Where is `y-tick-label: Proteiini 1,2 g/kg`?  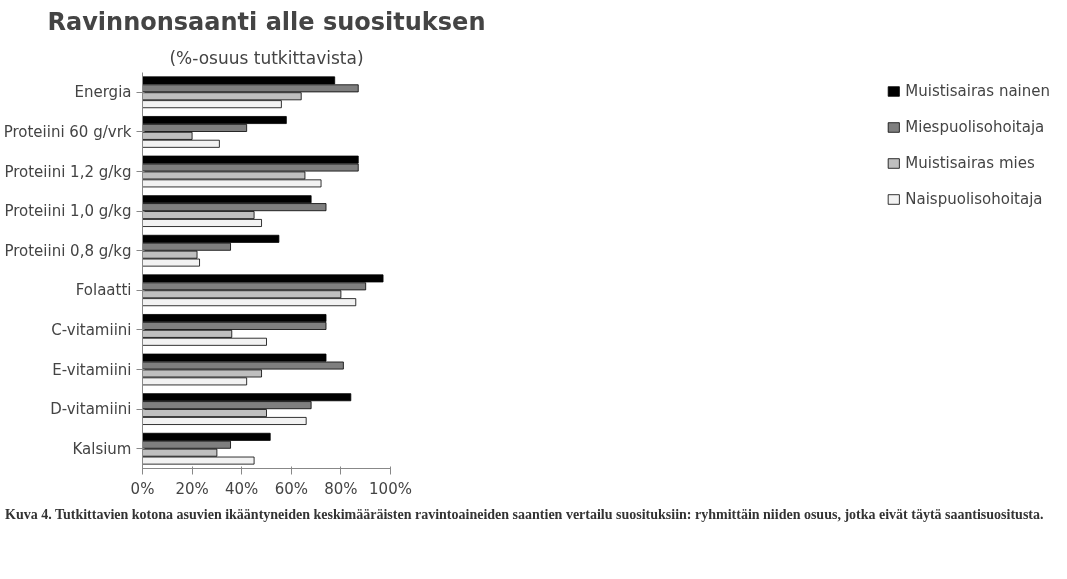
y-tick-label: Proteiini 1,2 g/kg is located at coordinates (68, 171).